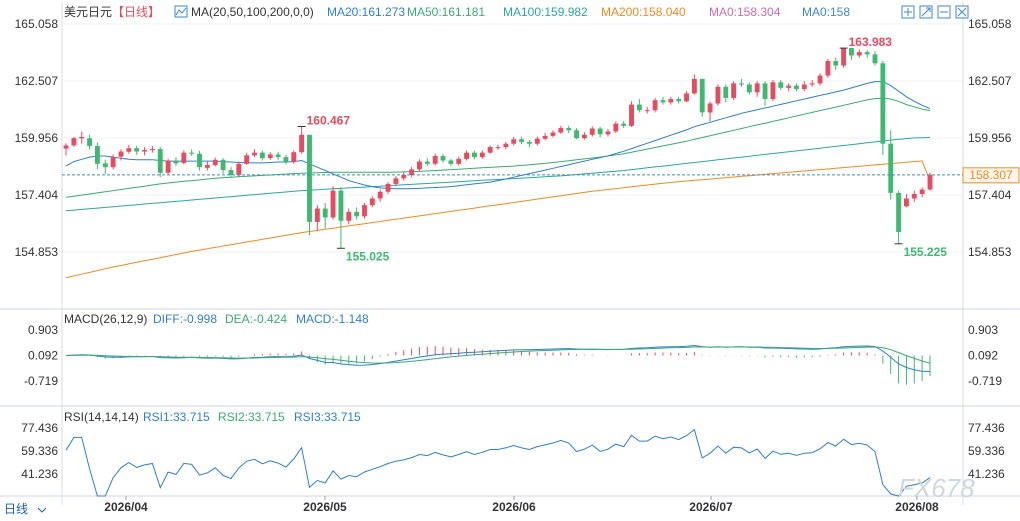  Describe the element at coordinates (908, 12) in the screenshot. I see `image-icon` at that location.